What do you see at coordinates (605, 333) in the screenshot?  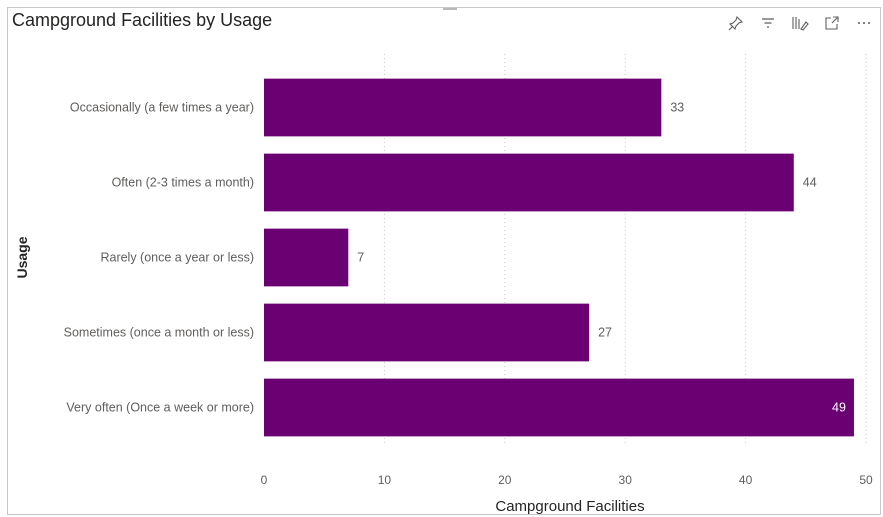 I see `data-label: 27` at bounding box center [605, 333].